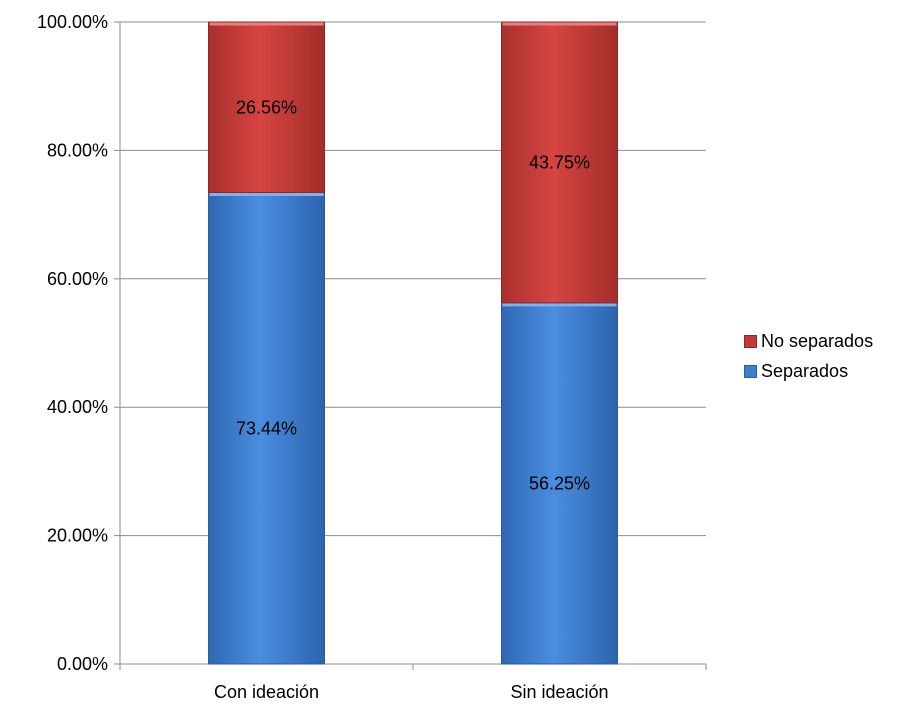  What do you see at coordinates (817, 340) in the screenshot?
I see `legend-label-no-separados: No separados` at bounding box center [817, 340].